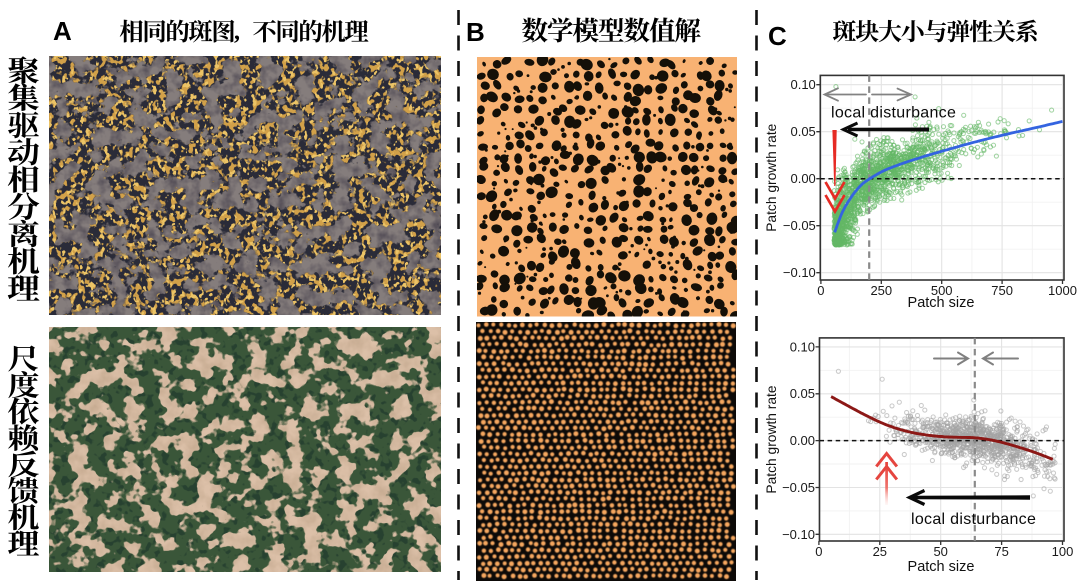 The height and width of the screenshot is (586, 1080). I want to click on svg-text: 250, so click(881, 290).